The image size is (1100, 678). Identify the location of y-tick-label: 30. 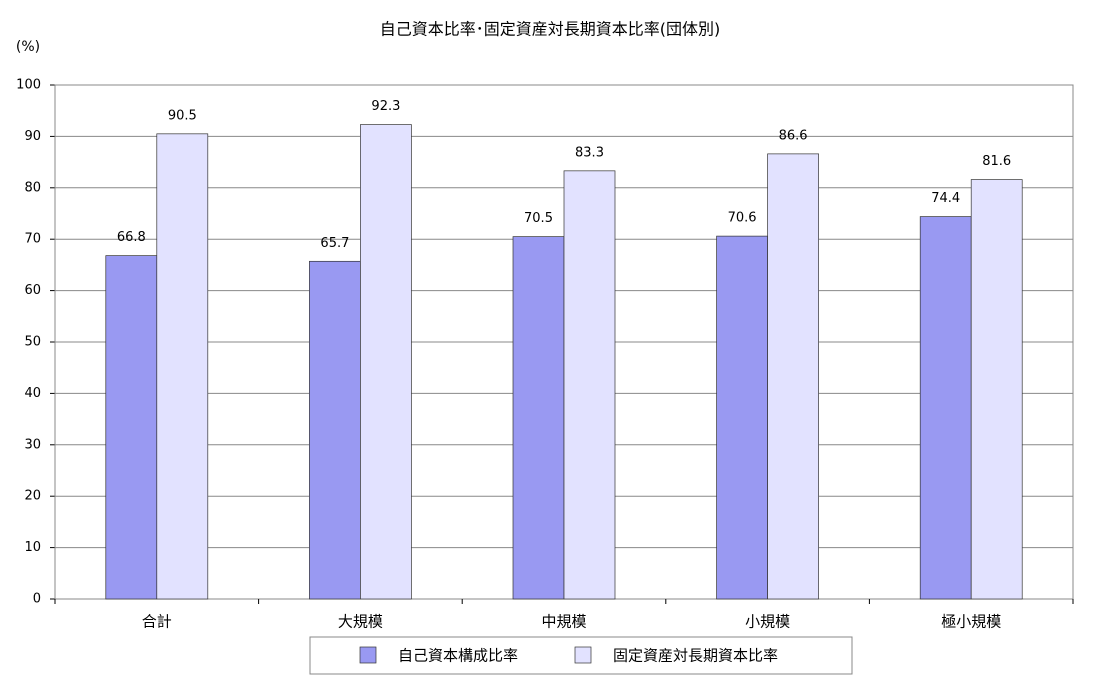
(32, 444).